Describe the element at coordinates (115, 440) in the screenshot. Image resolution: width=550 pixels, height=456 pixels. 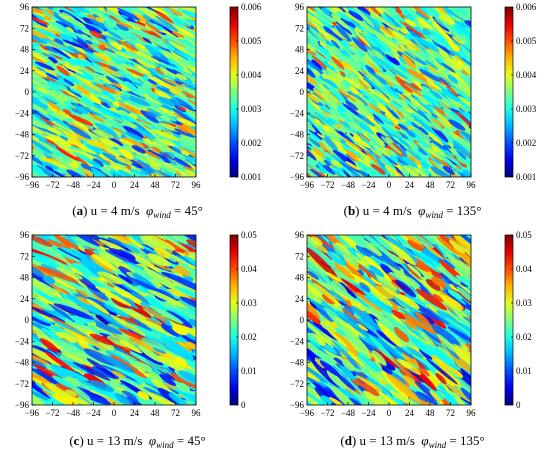
I see `caption-c-text: u = 13 m/s` at that location.